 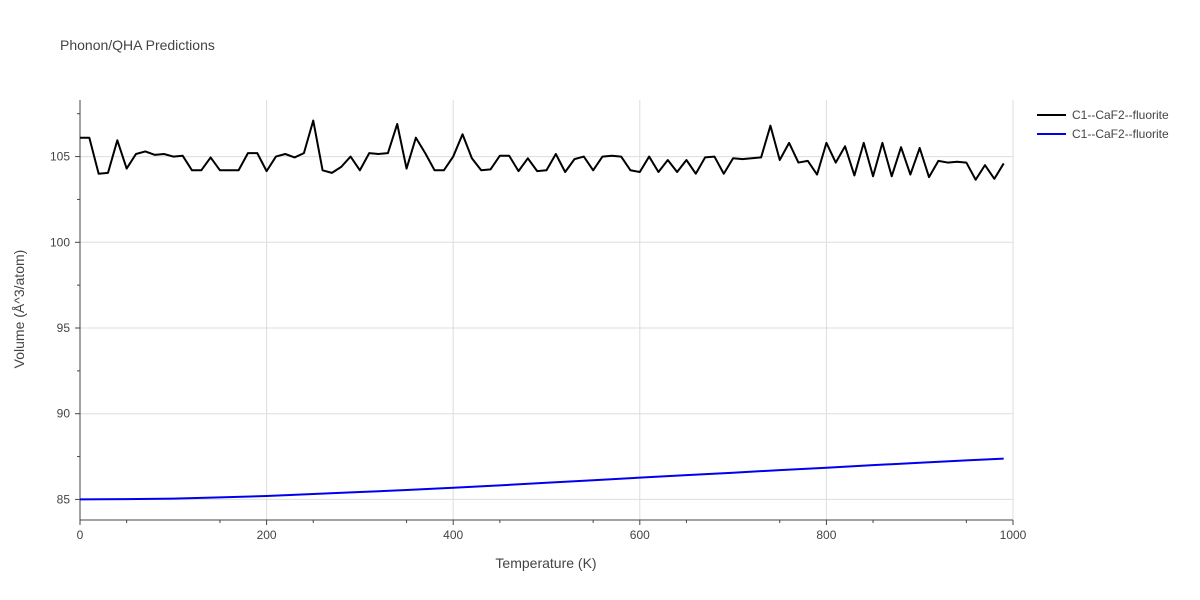 I want to click on y-axis-title: Volume (Å^3/atom), so click(x=19, y=309).